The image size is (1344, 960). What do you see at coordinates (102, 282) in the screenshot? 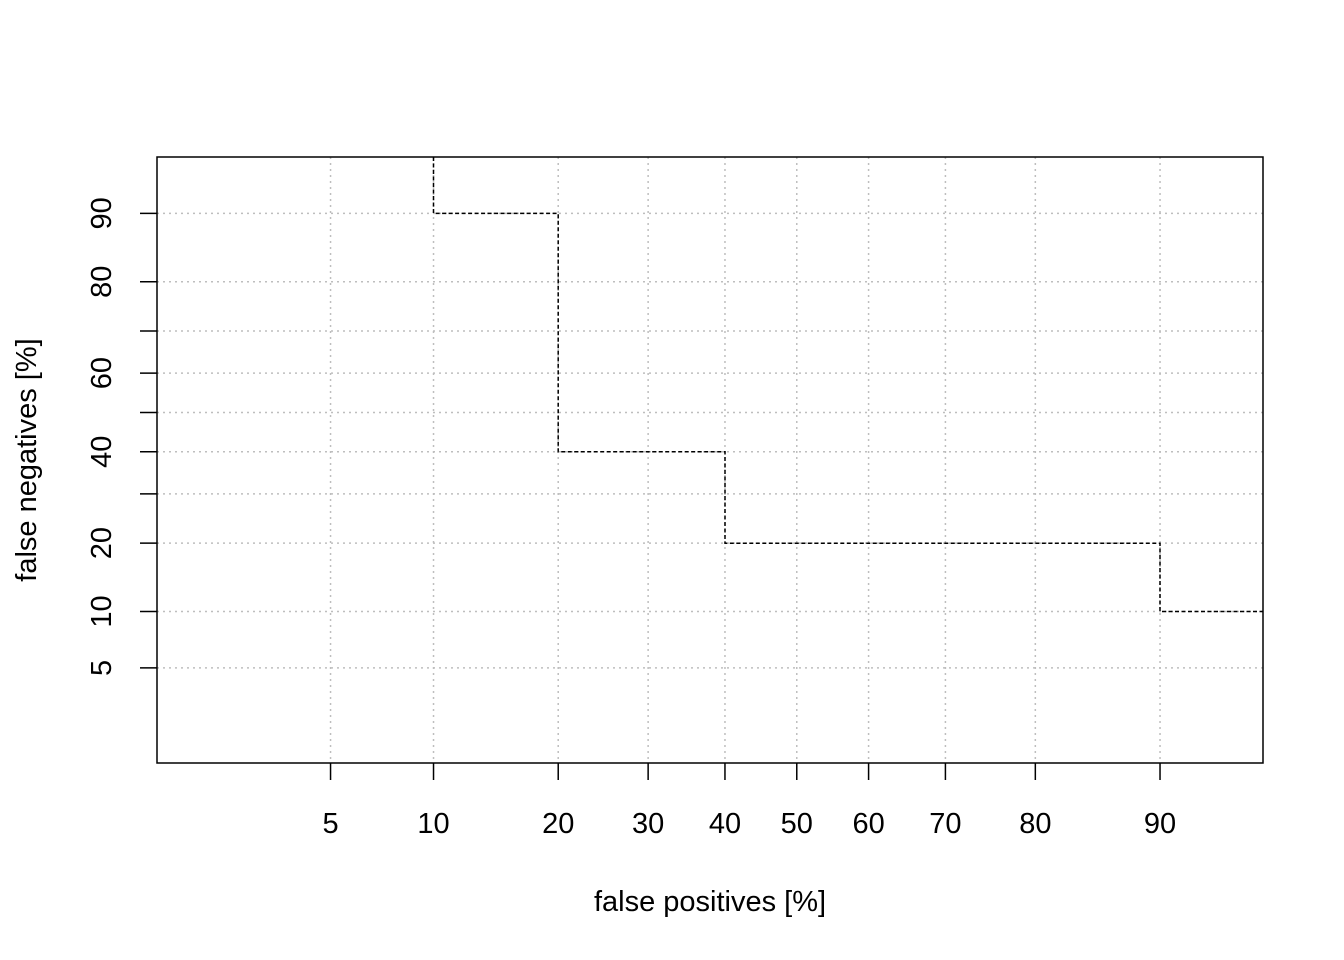
I see `y-tick-label: 80` at bounding box center [102, 282].